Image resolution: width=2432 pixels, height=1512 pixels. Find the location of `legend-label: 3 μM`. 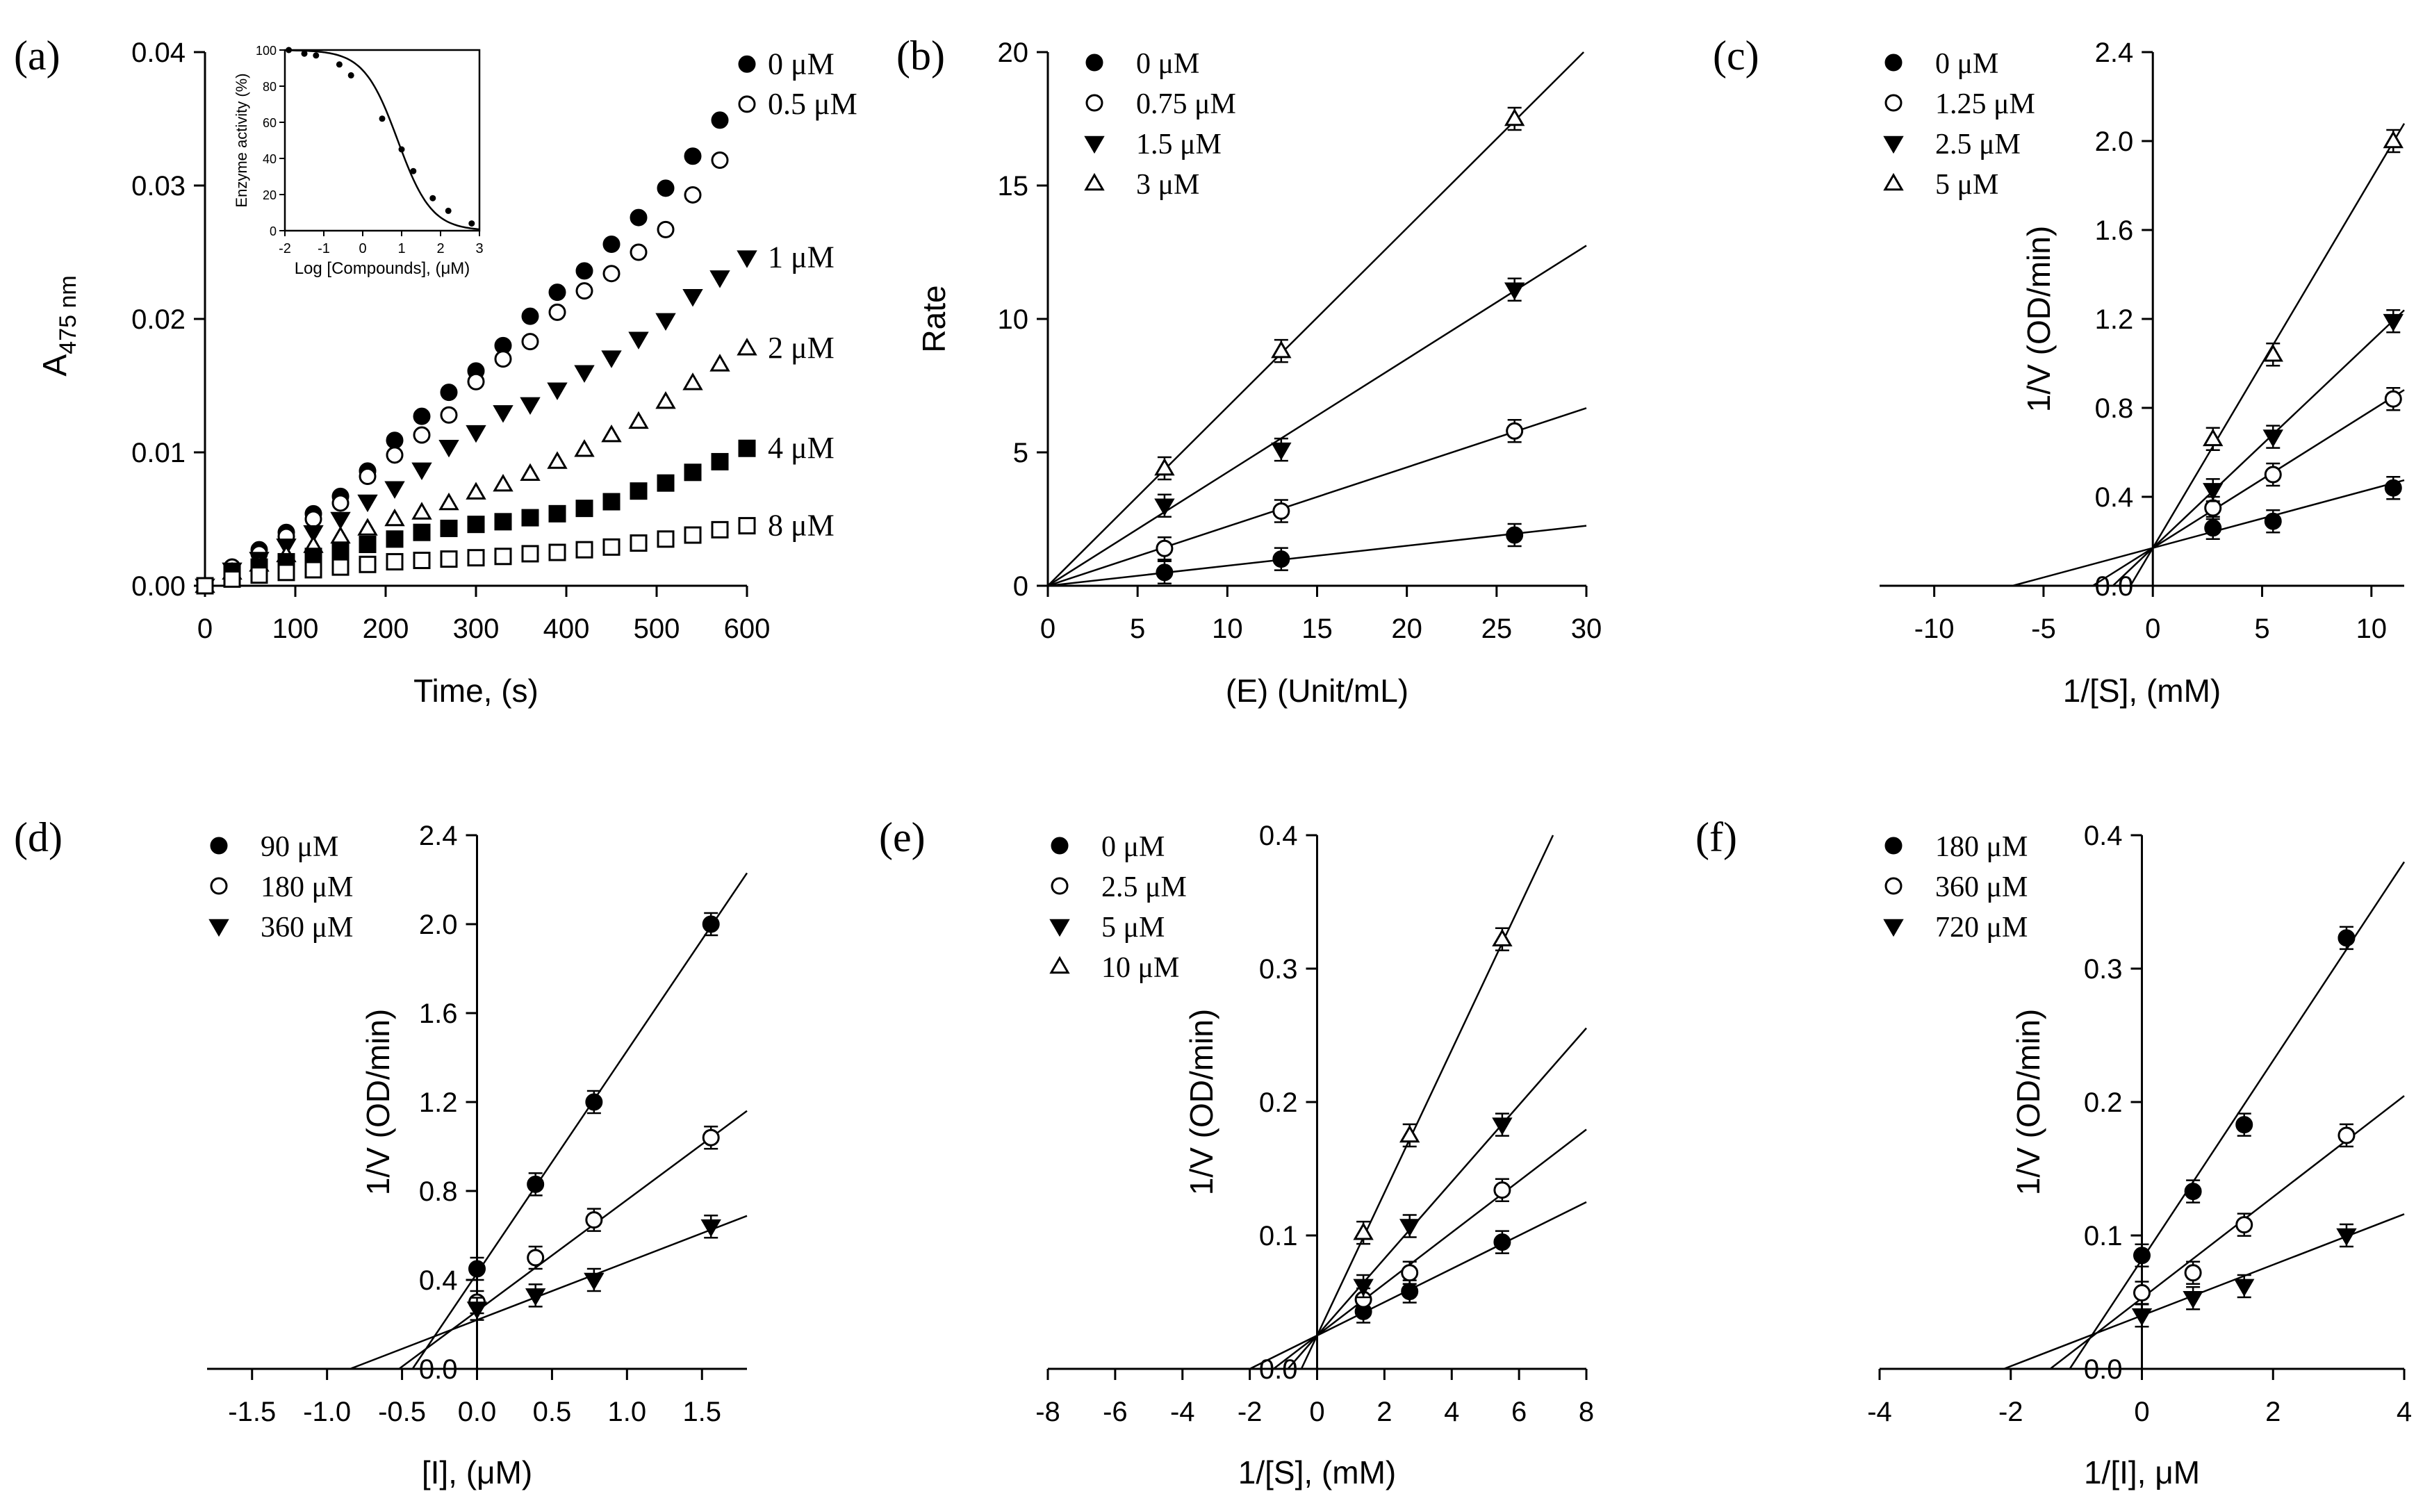

legend-label: 3 μM is located at coordinates (1167, 185).